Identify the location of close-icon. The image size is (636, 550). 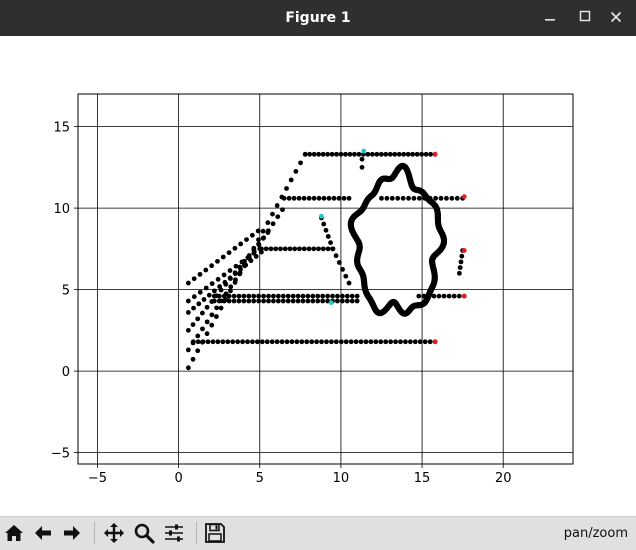
(616, 17).